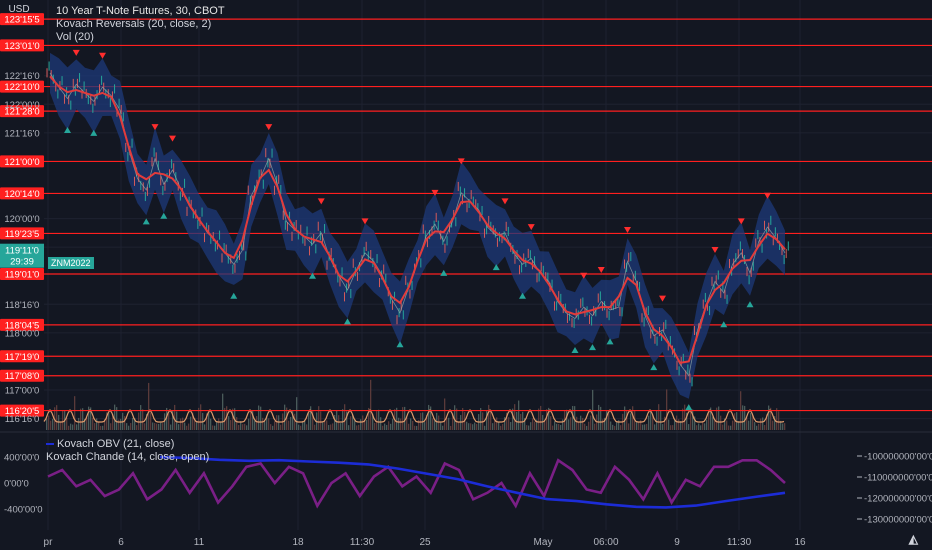  I want to click on level-label: 119'23'5, so click(22, 234).